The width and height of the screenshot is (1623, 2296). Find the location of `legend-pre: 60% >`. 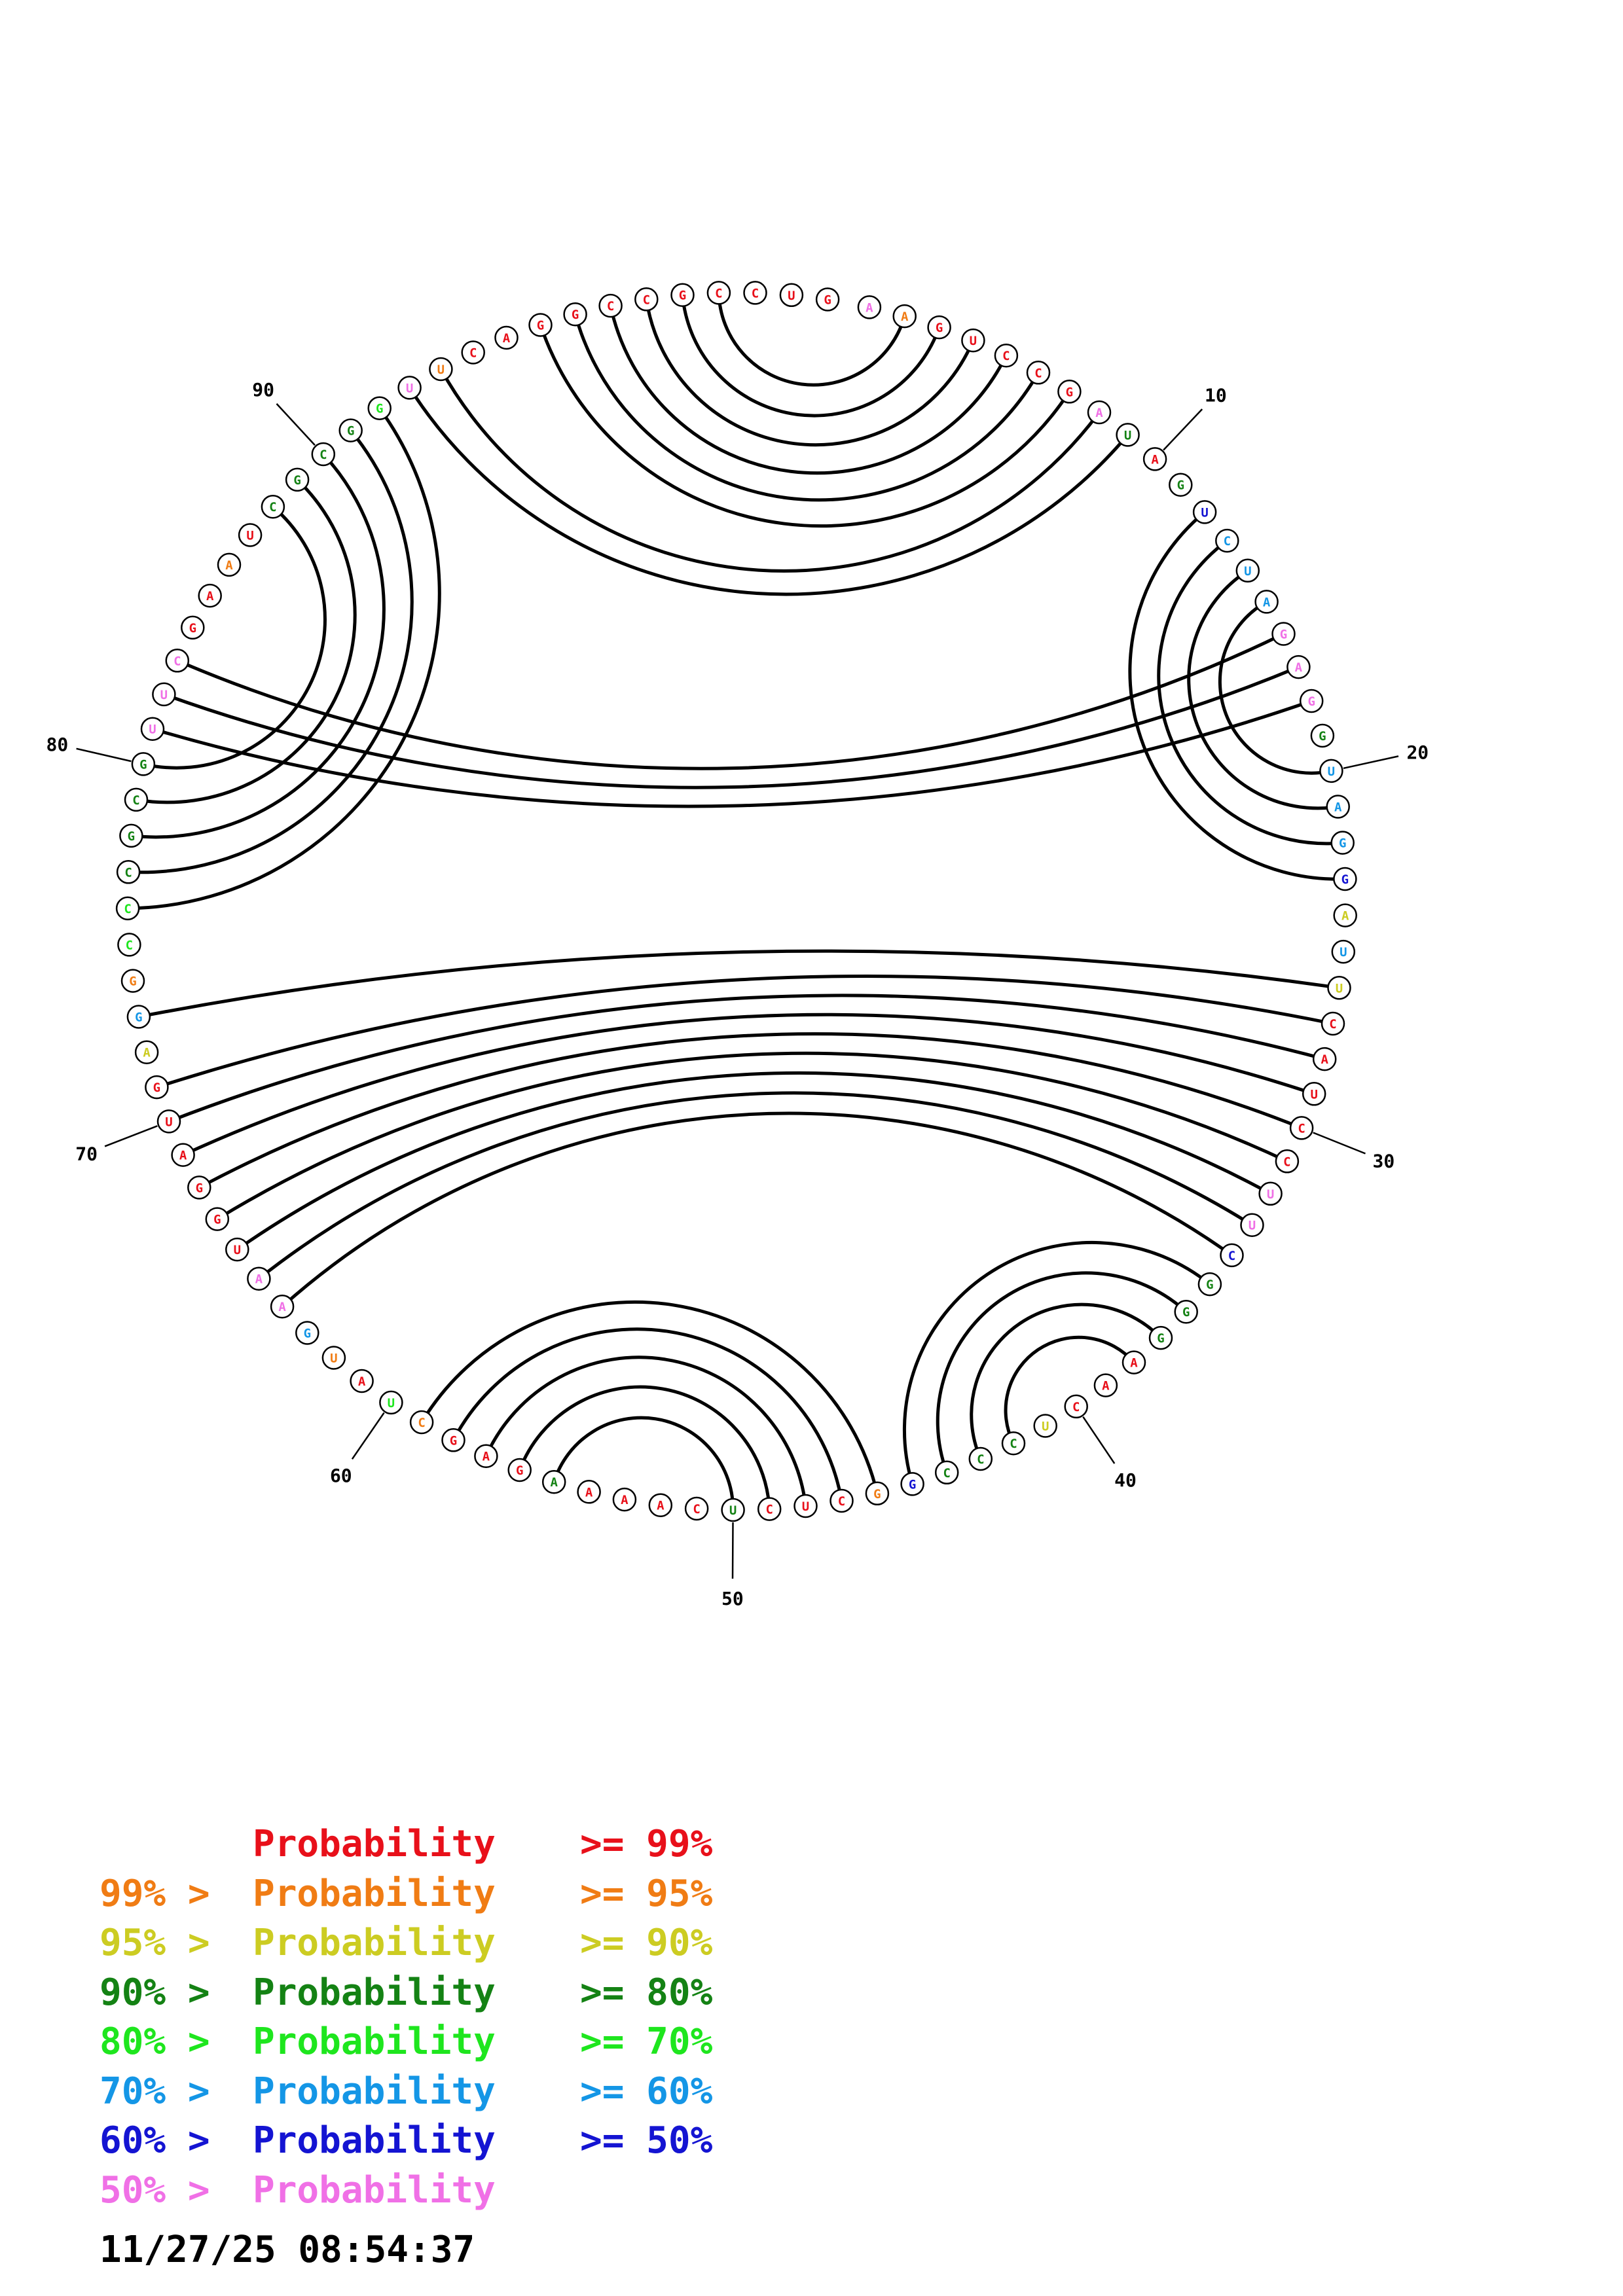

legend-pre: 60% > is located at coordinates (155, 2140).